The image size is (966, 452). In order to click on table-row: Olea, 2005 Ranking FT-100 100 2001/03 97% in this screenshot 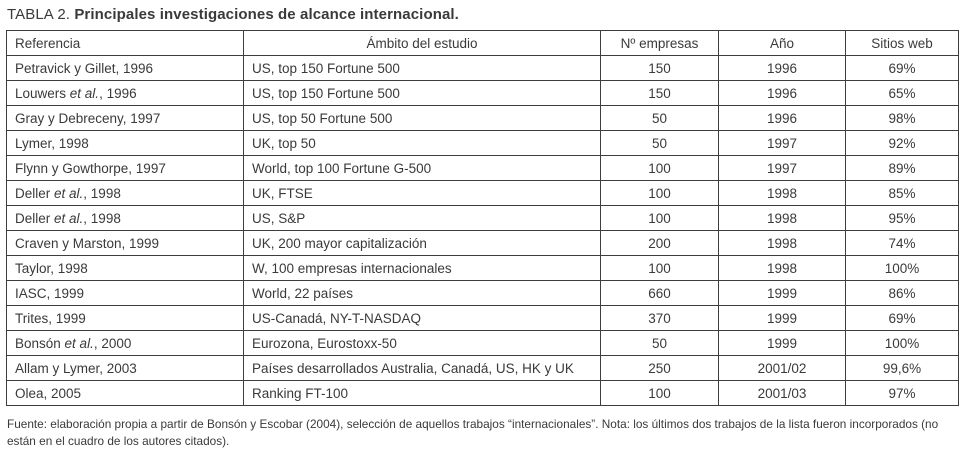, I will do `click(482, 393)`.